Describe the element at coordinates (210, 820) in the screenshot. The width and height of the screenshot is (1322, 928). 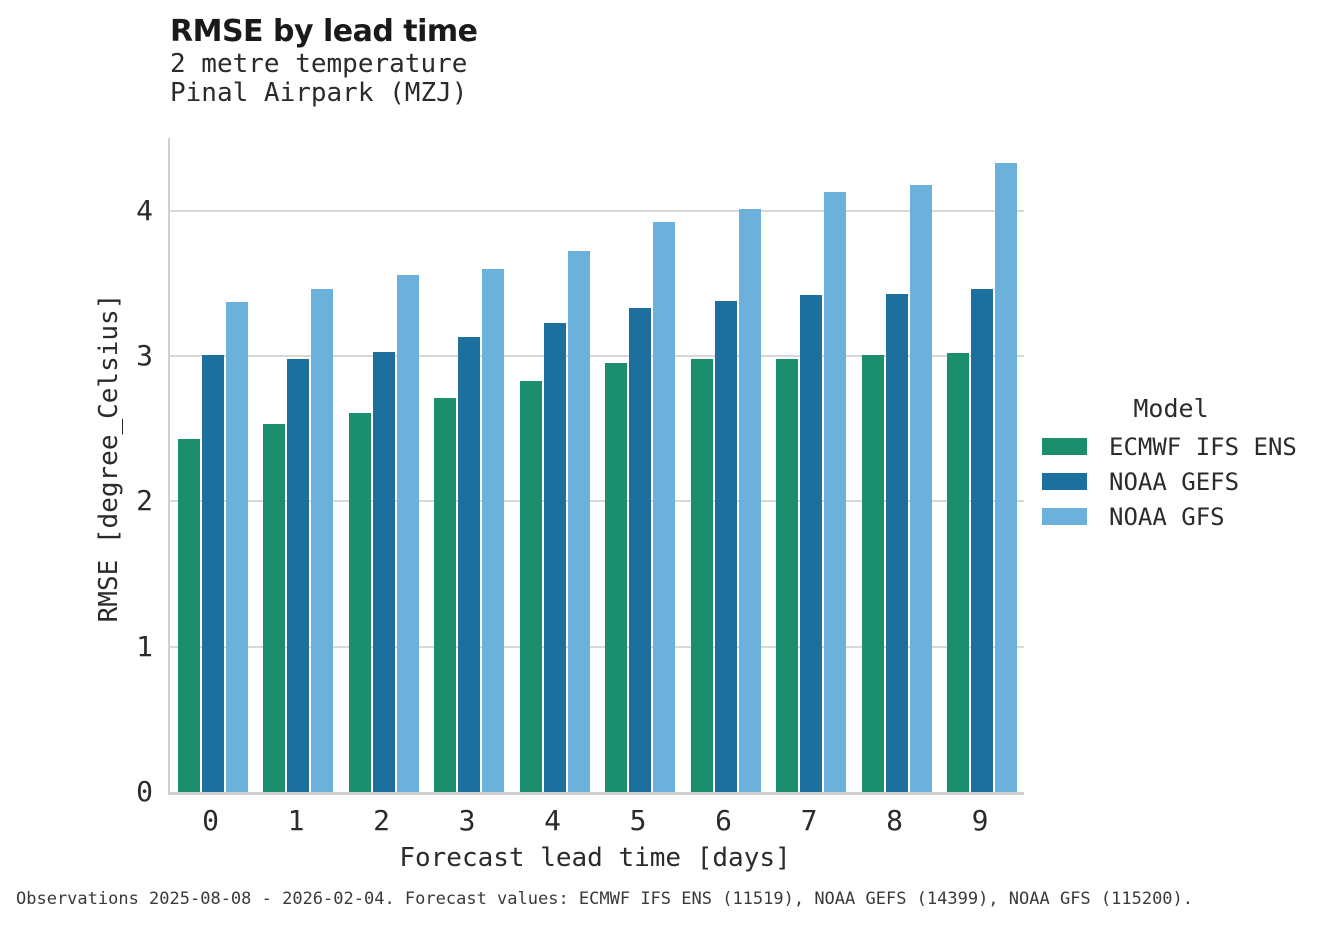
I see `x-tick-label-0: 0` at that location.